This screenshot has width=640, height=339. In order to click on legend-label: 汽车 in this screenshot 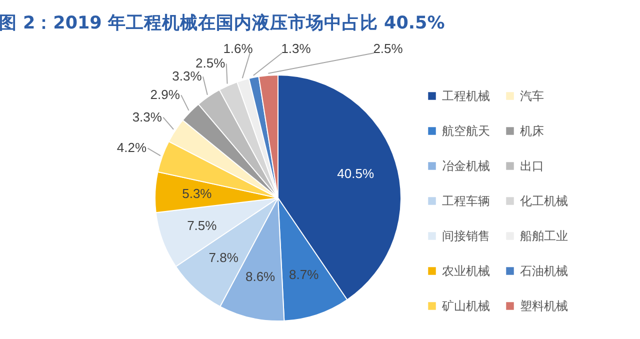, I will do `click(532, 96)`.